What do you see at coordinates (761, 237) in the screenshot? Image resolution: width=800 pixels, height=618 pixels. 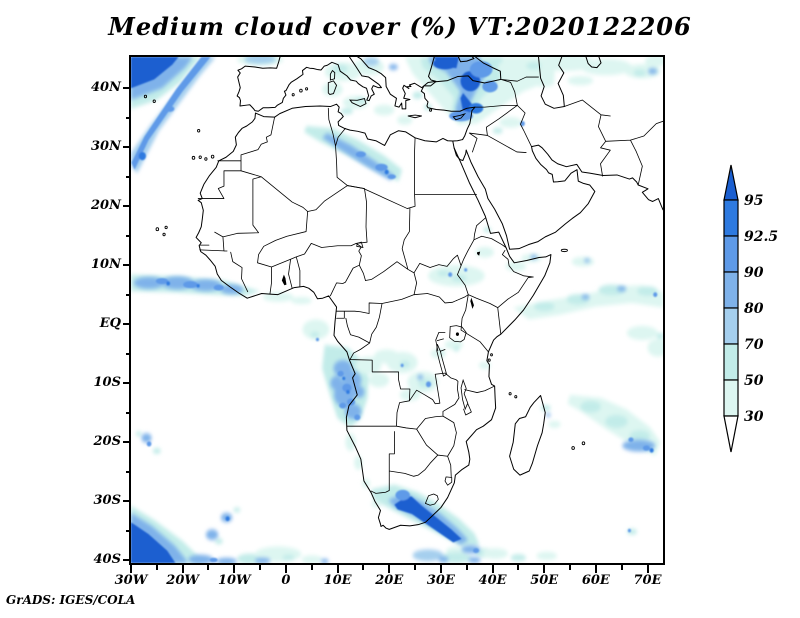 I see `colorbar-level-label: 92.5` at bounding box center [761, 237].